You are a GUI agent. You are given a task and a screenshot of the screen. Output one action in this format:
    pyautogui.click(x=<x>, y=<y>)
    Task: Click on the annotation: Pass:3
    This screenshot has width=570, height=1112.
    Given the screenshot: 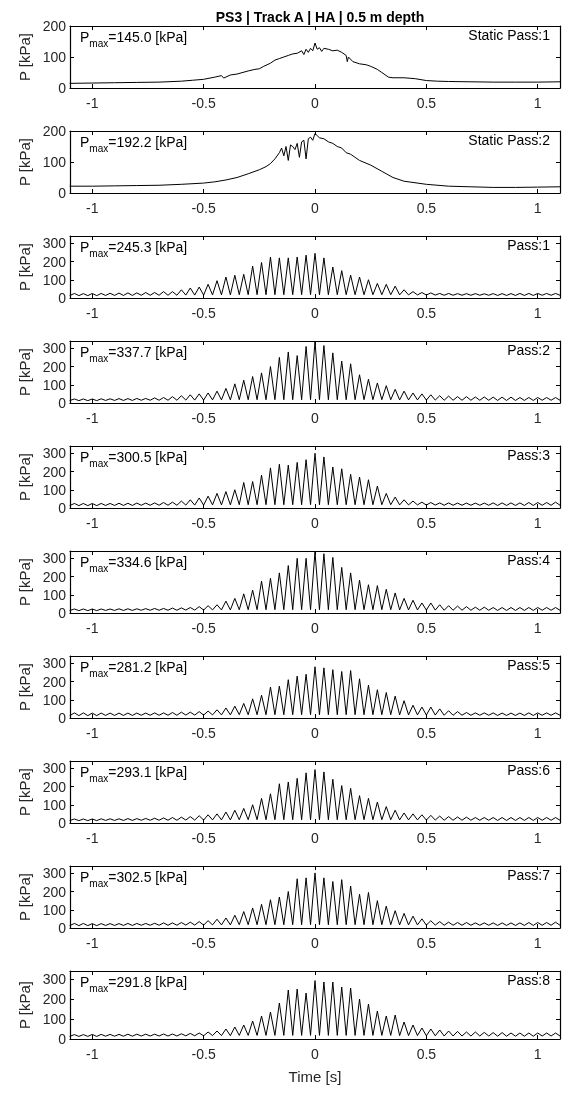 What is the action you would take?
    pyautogui.click(x=529, y=455)
    